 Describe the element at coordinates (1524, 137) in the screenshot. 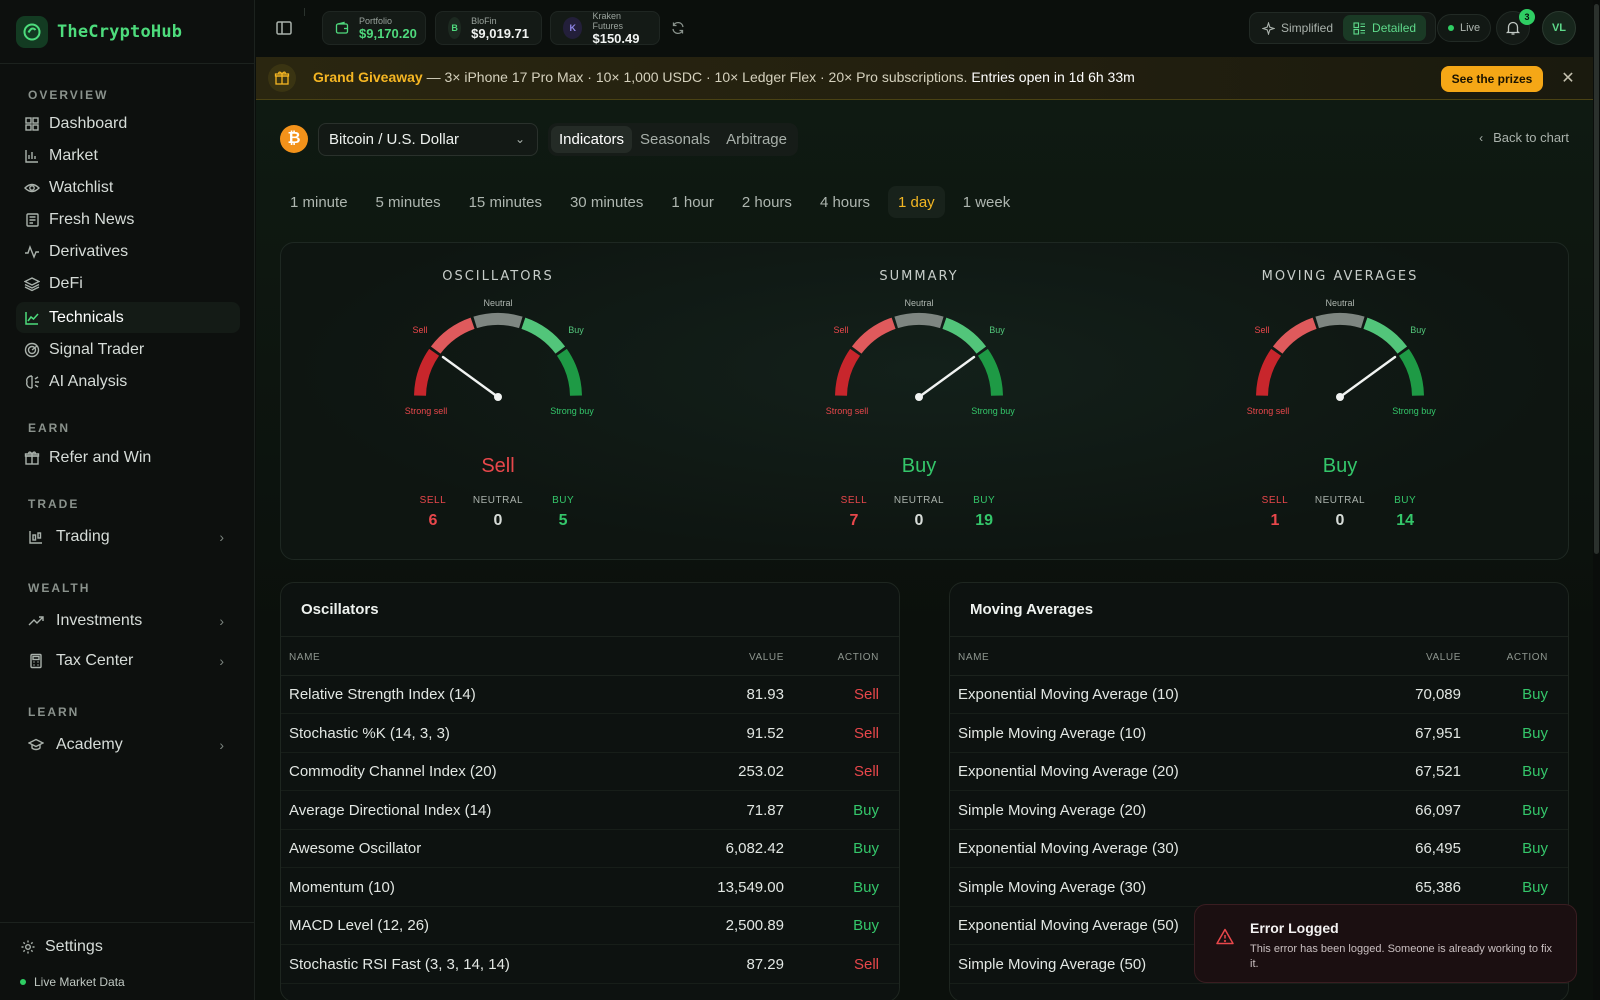

I see `back-to-chart-link: ‹ Back to chart` at that location.